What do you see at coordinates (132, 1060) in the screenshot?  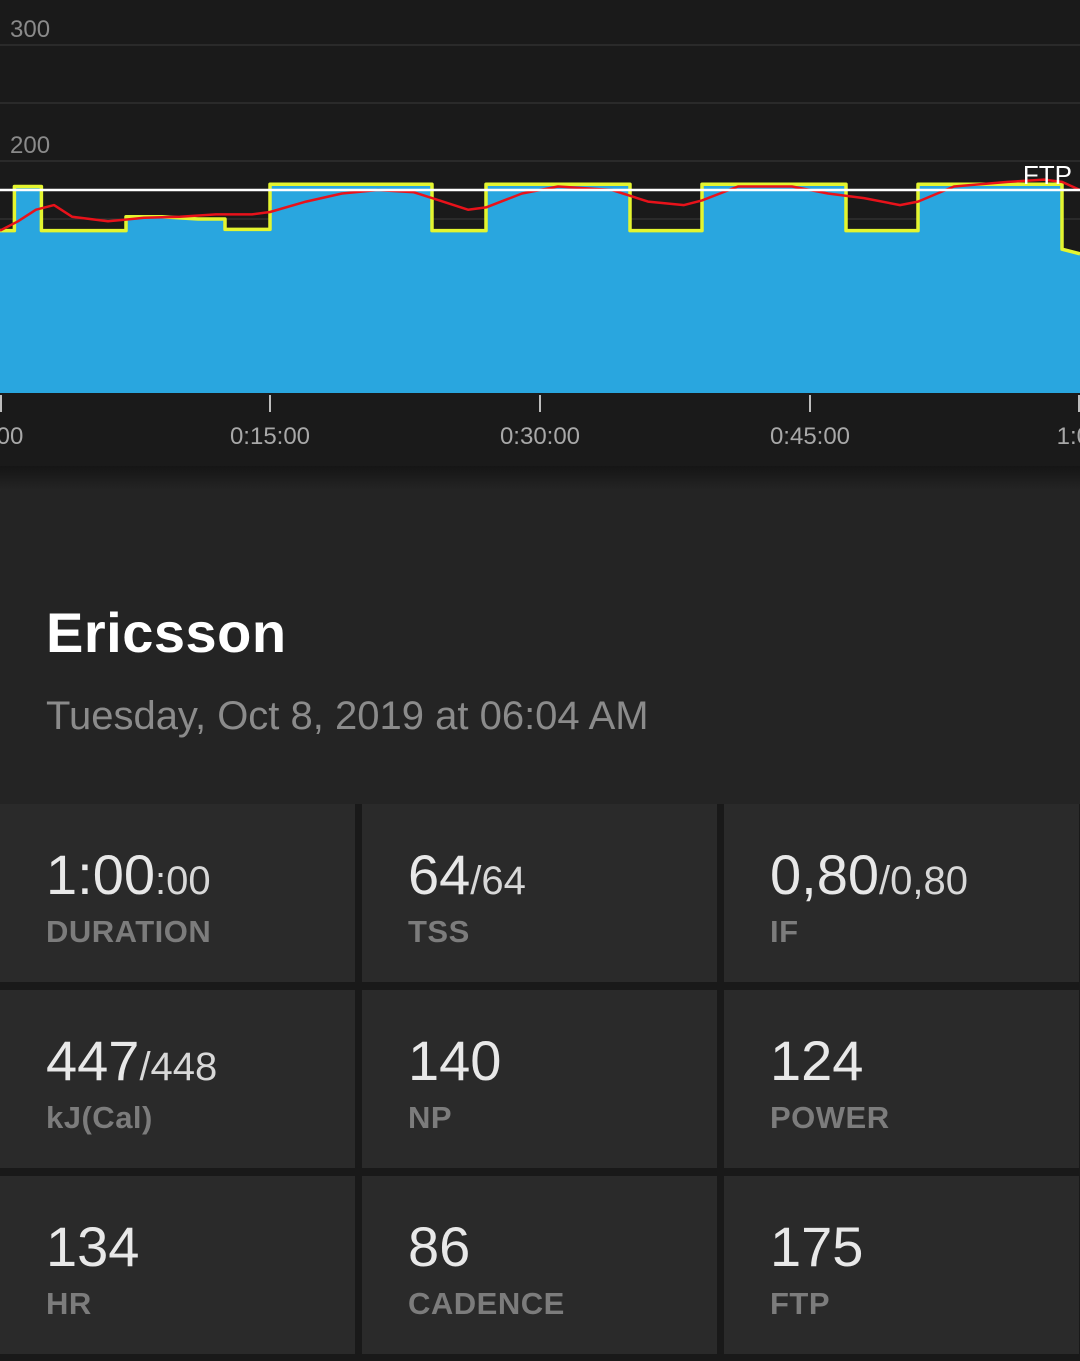 I see `stat-value: 447/448` at bounding box center [132, 1060].